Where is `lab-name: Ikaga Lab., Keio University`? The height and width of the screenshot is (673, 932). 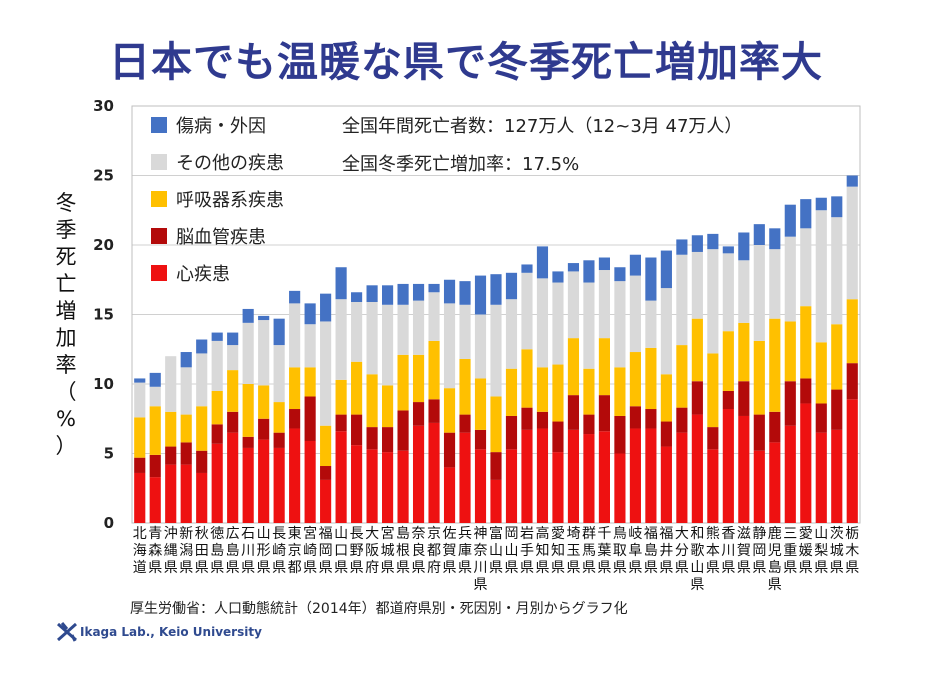
lab-name: Ikaga Lab., Keio University is located at coordinates (171, 632).